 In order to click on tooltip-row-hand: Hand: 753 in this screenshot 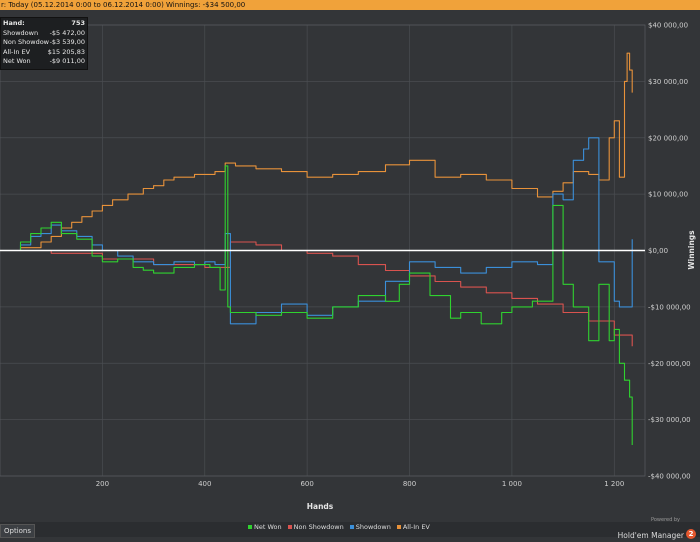, I will do `click(44, 23)`.